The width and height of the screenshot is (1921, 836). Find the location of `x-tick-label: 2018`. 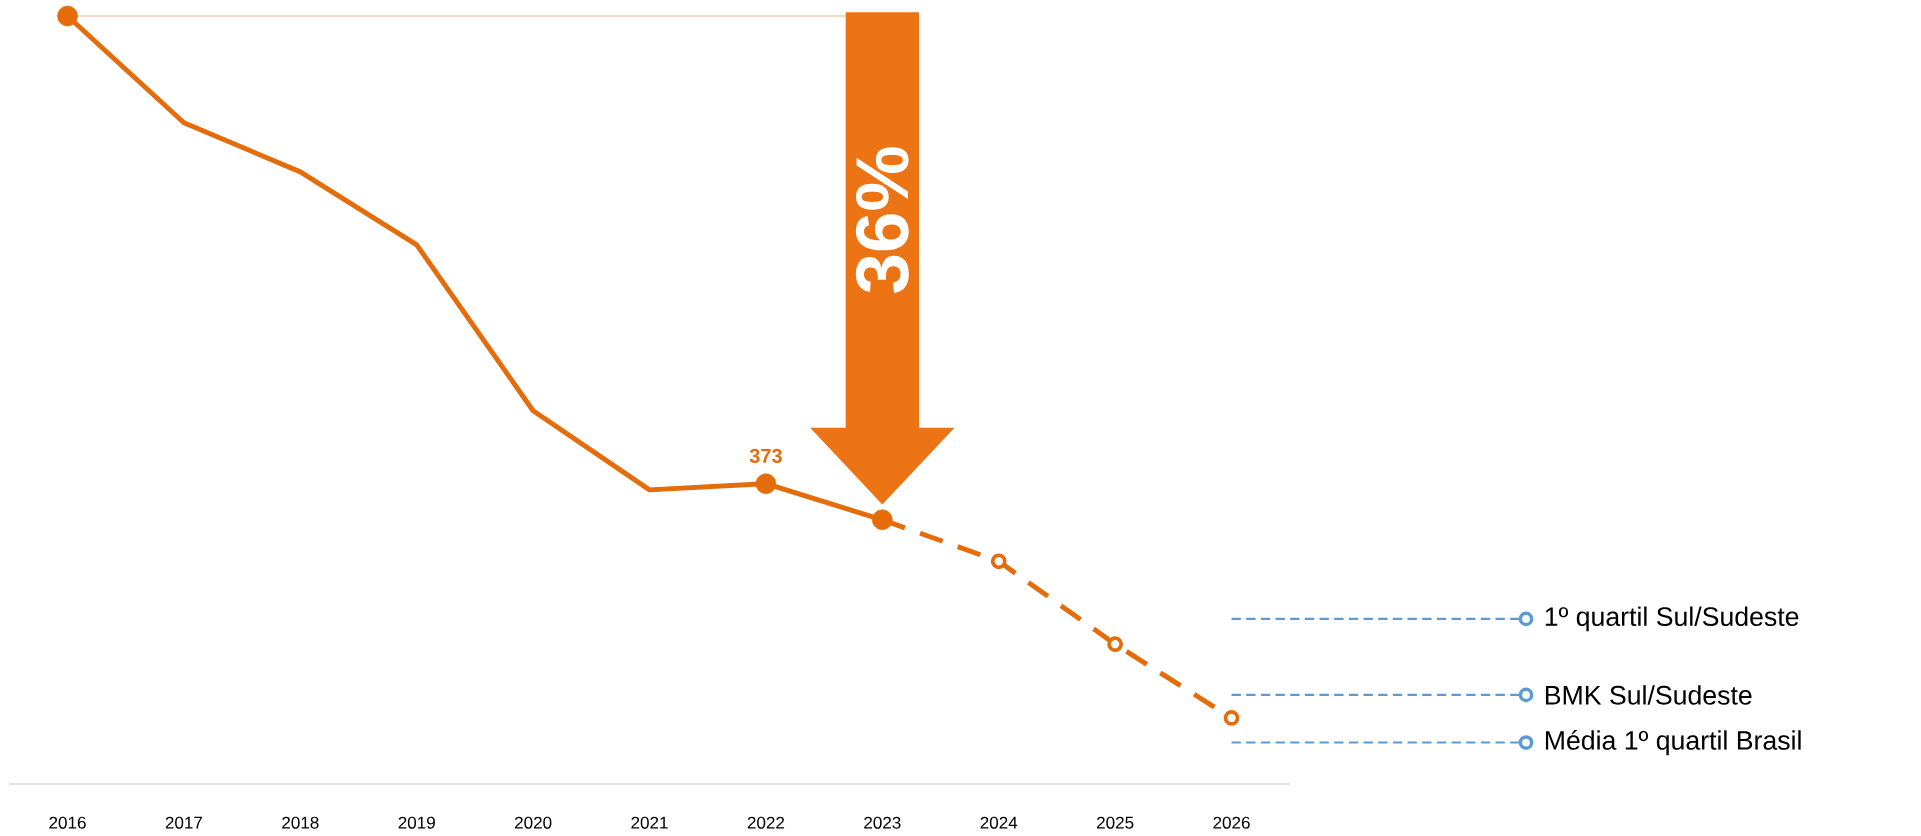

x-tick-label: 2018 is located at coordinates (300, 822).